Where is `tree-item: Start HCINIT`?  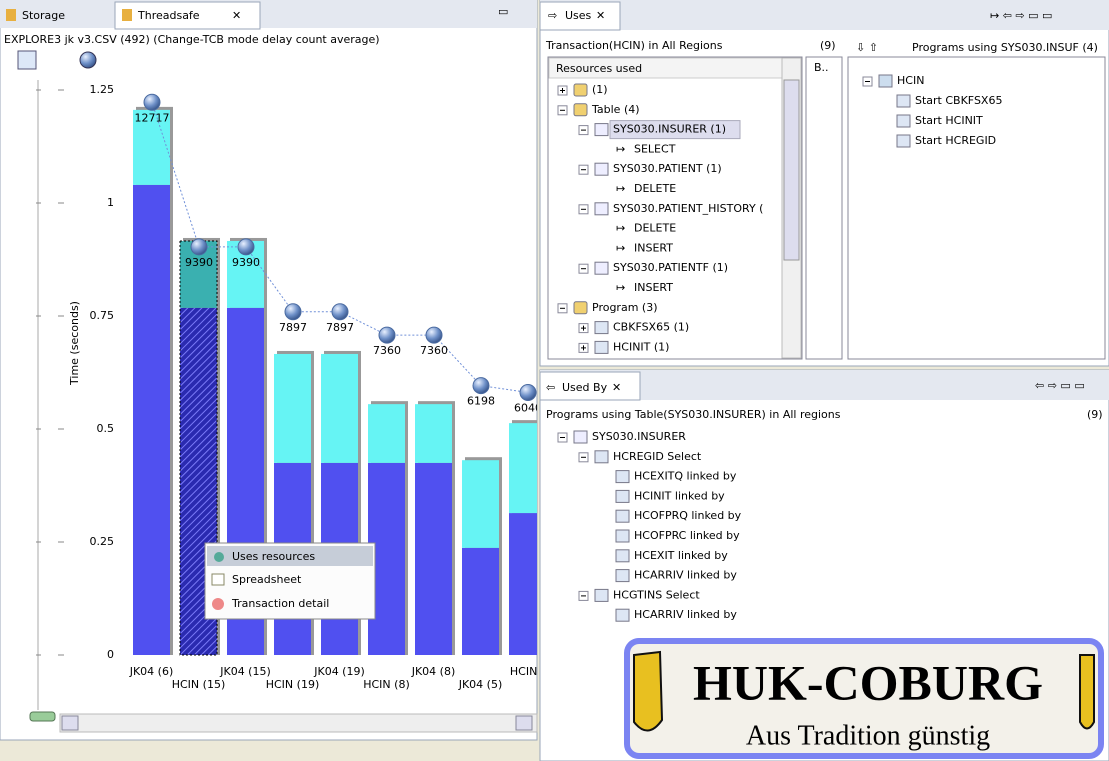
tree-item: Start HCINIT is located at coordinates (949, 120).